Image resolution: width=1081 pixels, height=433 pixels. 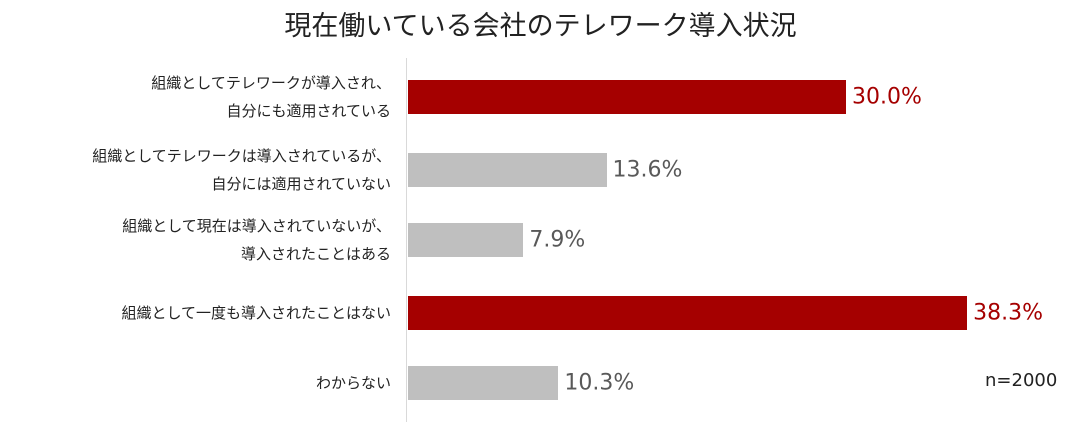 What do you see at coordinates (241, 170) in the screenshot?
I see `category-label: 組織としてテレワークは導入されているが、 自分には適用されていない` at bounding box center [241, 170].